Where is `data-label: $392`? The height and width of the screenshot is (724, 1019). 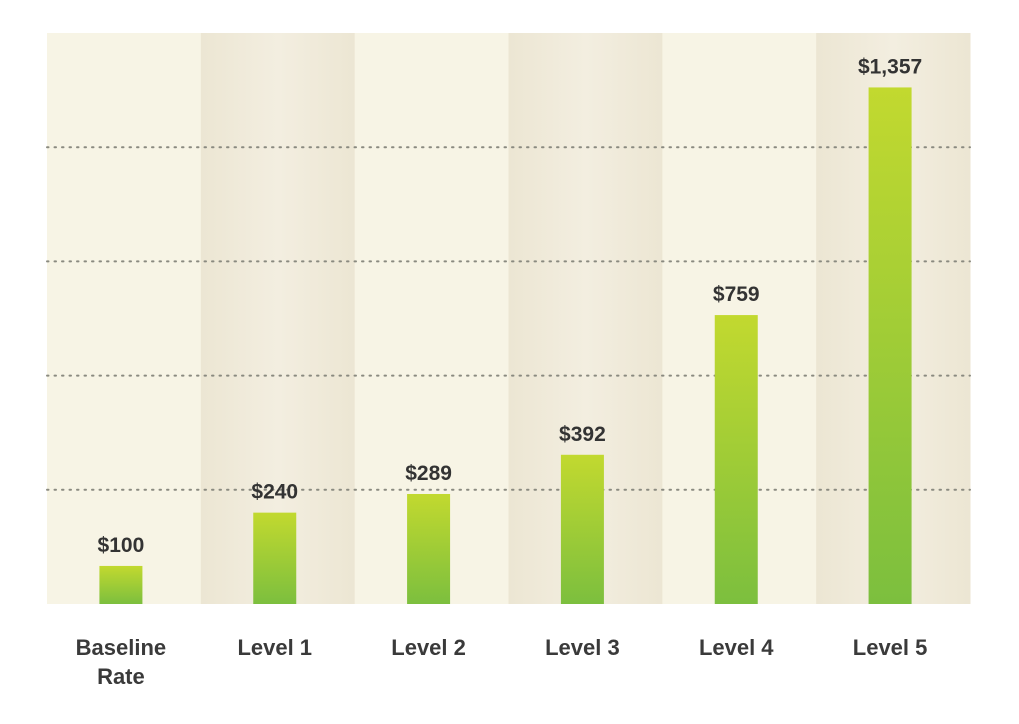
data-label: $392 is located at coordinates (582, 434).